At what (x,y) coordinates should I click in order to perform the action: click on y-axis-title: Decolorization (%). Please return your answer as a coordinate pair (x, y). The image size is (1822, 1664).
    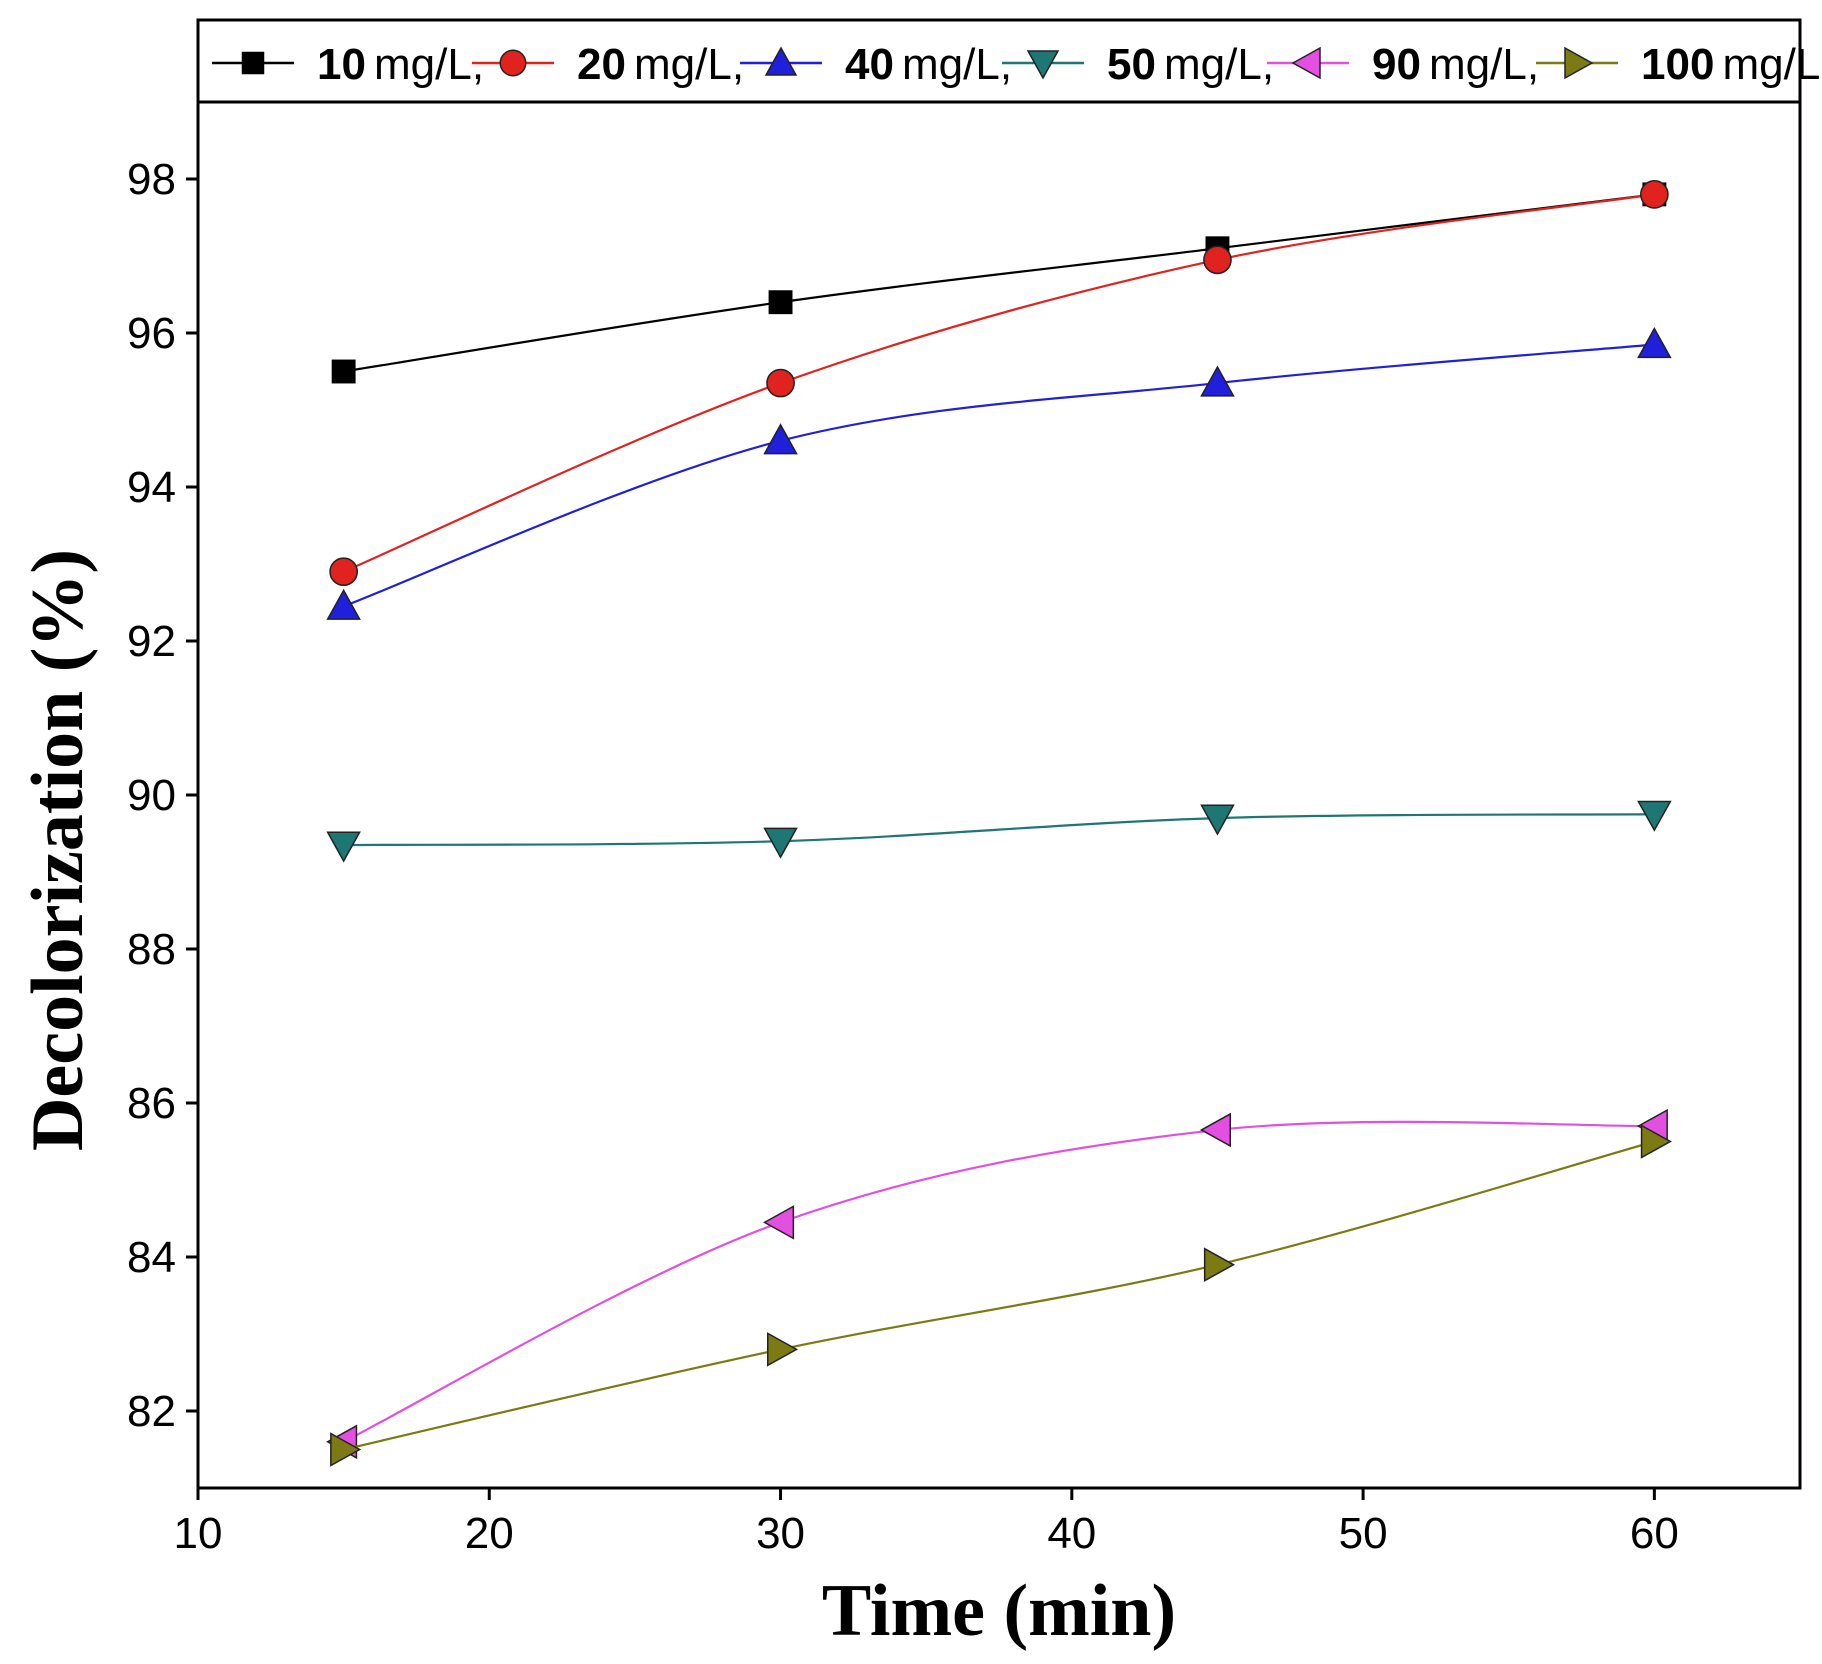
    Looking at the image, I should click on (58, 850).